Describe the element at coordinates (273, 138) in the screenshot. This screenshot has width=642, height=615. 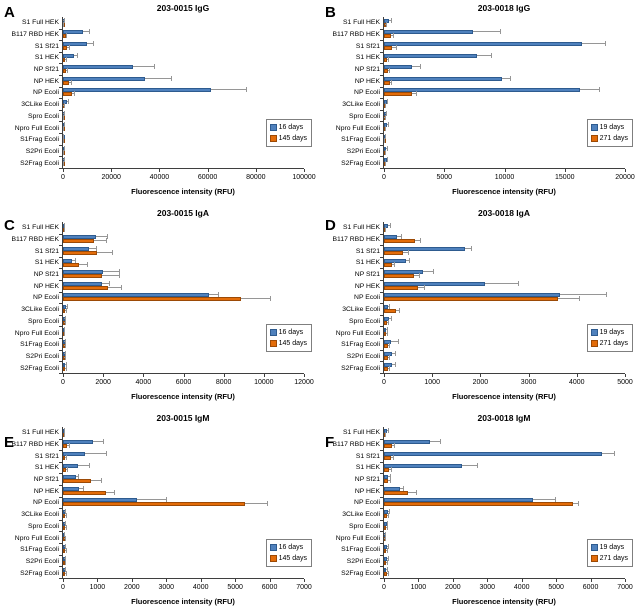
I see `legend-swatch-icon` at that location.